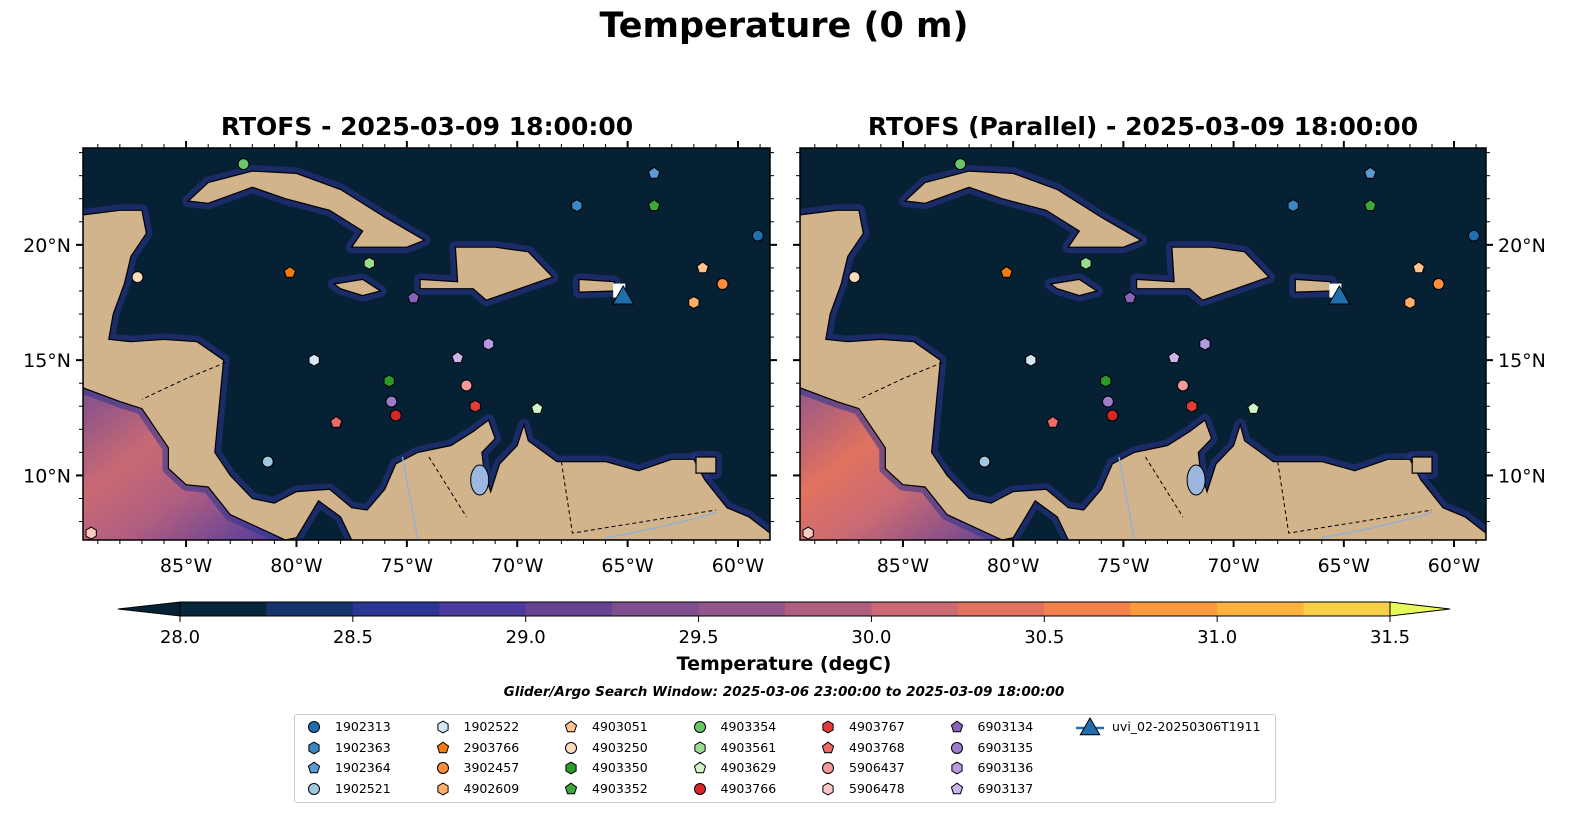 This screenshot has height=827, width=1580. I want to click on colorbar-tick-label: 31.0, so click(1217, 637).